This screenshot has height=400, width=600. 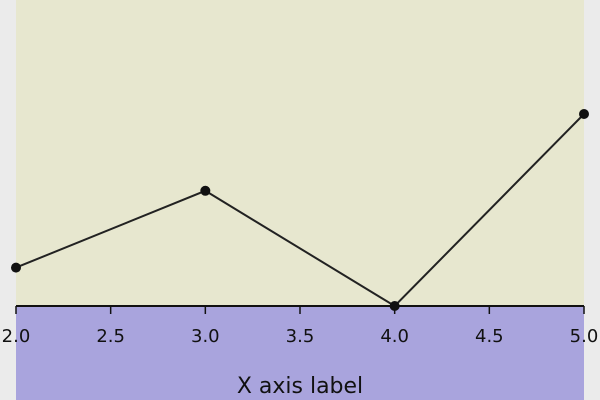 I want to click on x-tick-label: 2.0, so click(x=16, y=336).